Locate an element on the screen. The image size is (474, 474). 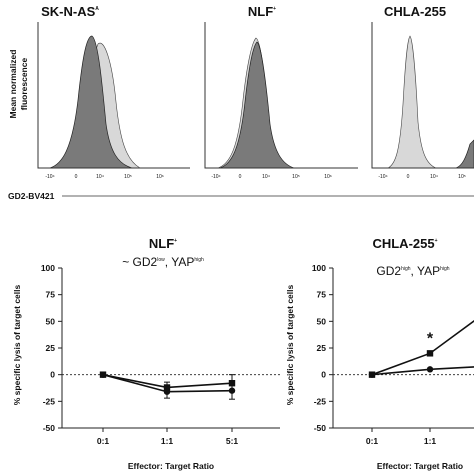
x-tick-label-chla-255-1: 1:1 is located at coordinates (430, 441).